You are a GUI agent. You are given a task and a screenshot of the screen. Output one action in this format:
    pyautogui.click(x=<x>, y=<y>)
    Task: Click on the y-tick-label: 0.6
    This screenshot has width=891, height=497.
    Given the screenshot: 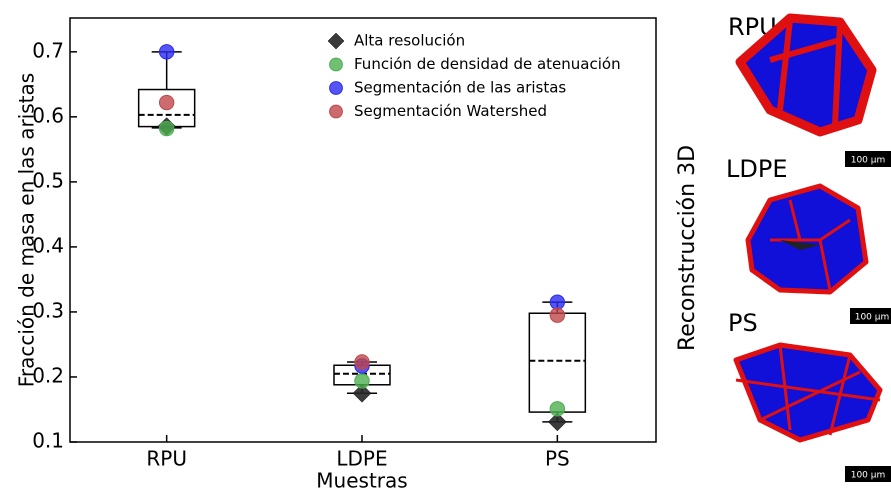 What is the action you would take?
    pyautogui.click(x=48, y=115)
    